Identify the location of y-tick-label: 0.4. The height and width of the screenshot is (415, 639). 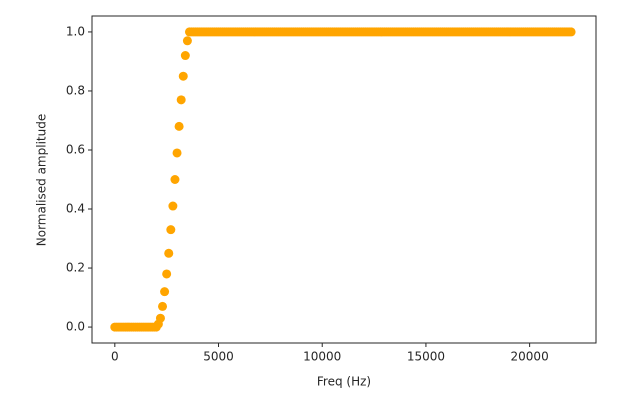
(75, 209).